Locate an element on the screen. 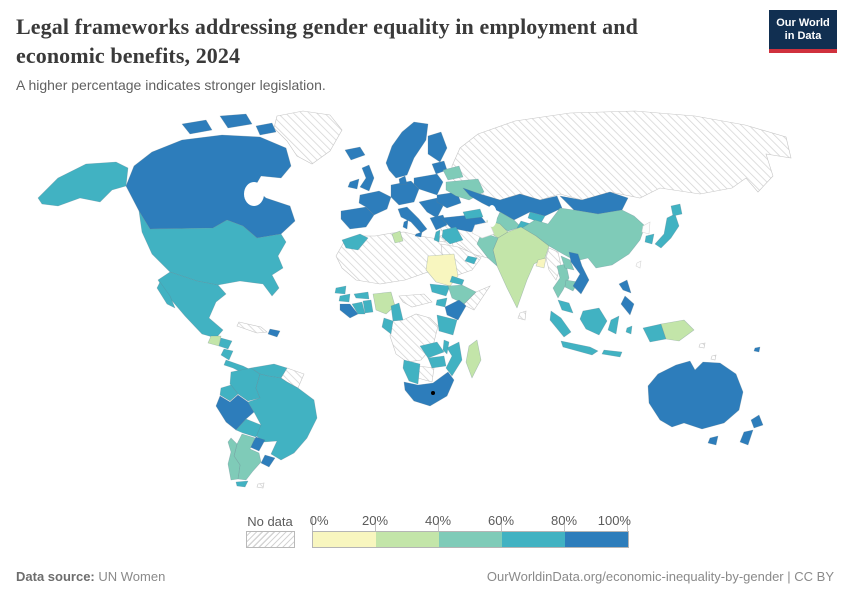  country-malawi is located at coordinates (446, 347).